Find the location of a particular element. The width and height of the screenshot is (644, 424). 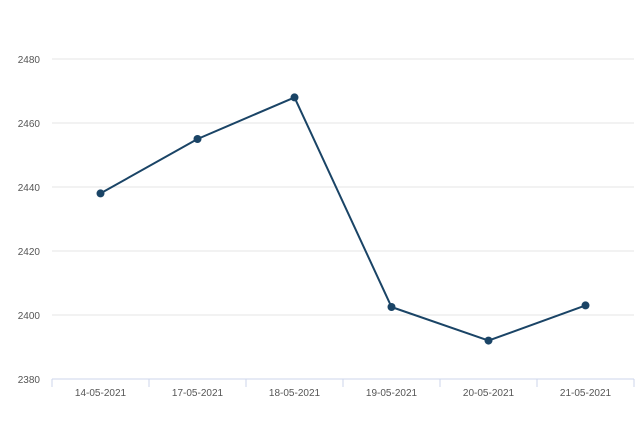

x-tick-label: 14-05-2021 is located at coordinates (101, 393).